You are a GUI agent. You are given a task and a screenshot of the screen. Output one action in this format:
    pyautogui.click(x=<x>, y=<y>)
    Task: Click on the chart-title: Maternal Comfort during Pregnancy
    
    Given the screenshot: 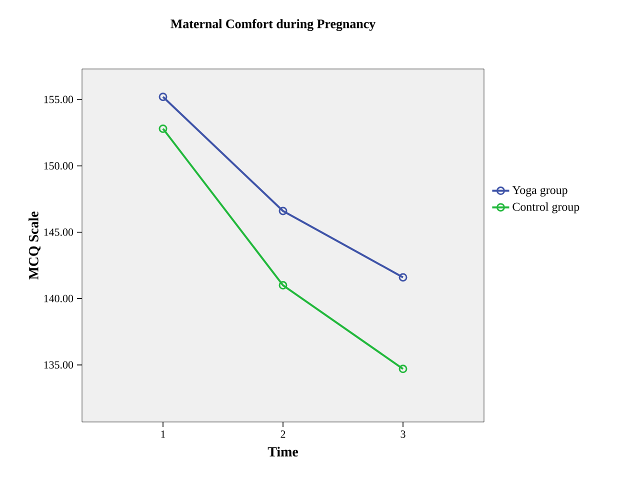 What is the action you would take?
    pyautogui.click(x=273, y=24)
    